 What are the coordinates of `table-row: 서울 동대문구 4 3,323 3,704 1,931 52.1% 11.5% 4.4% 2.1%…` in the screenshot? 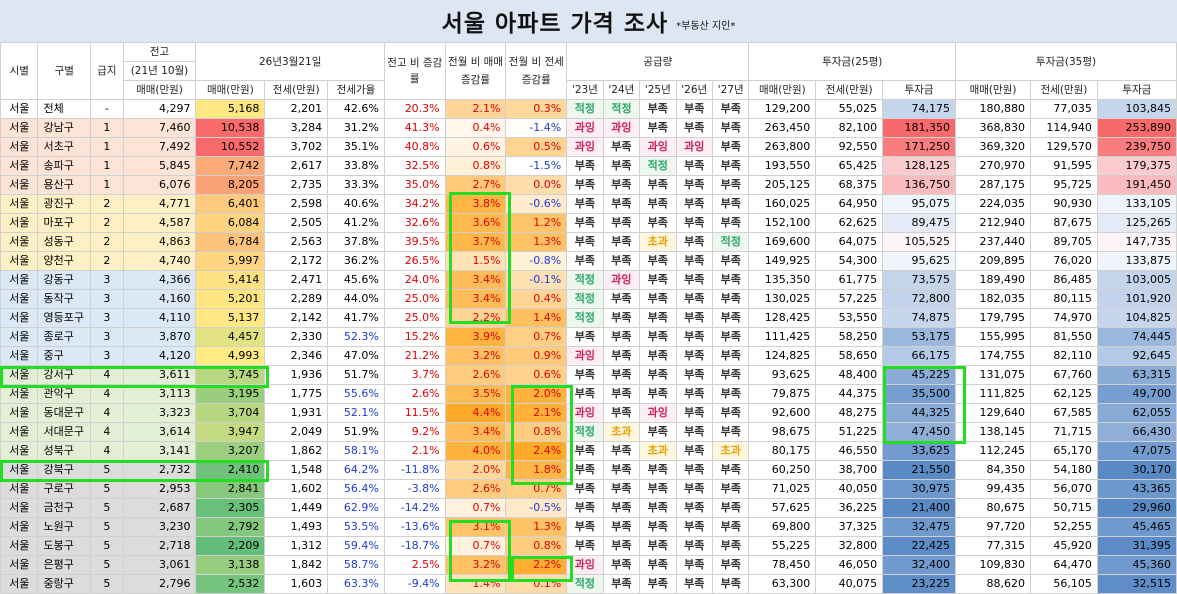 It's located at (588, 413).